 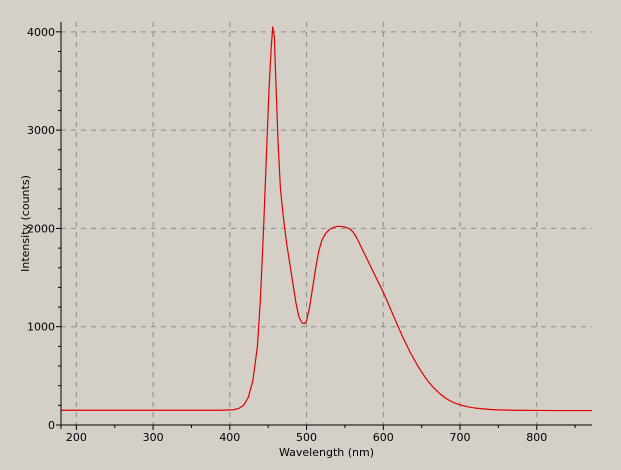 What do you see at coordinates (76, 437) in the screenshot?
I see `x-tick-label: 200` at bounding box center [76, 437].